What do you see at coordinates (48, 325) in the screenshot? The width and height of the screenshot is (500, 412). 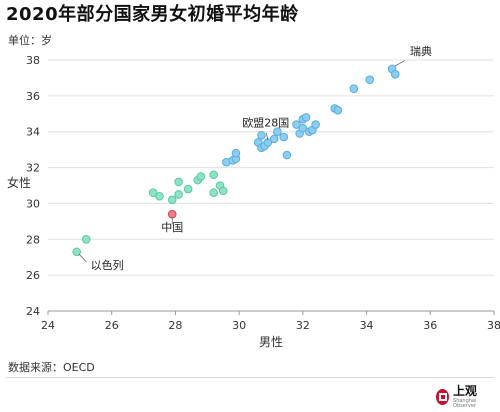 I see `x-tick-label: 24` at bounding box center [48, 325].